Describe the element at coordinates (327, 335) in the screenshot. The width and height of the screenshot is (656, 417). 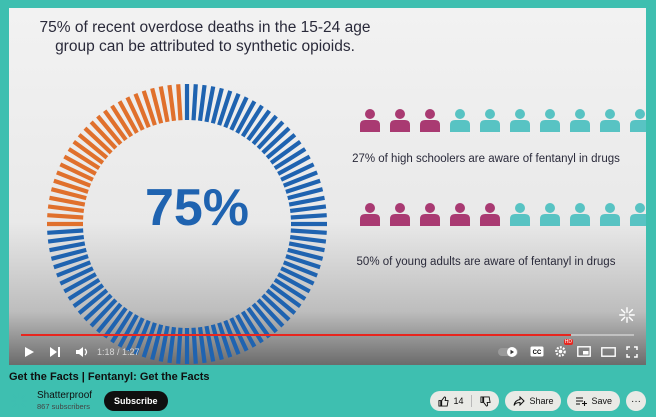
I see `progress-bar` at that location.